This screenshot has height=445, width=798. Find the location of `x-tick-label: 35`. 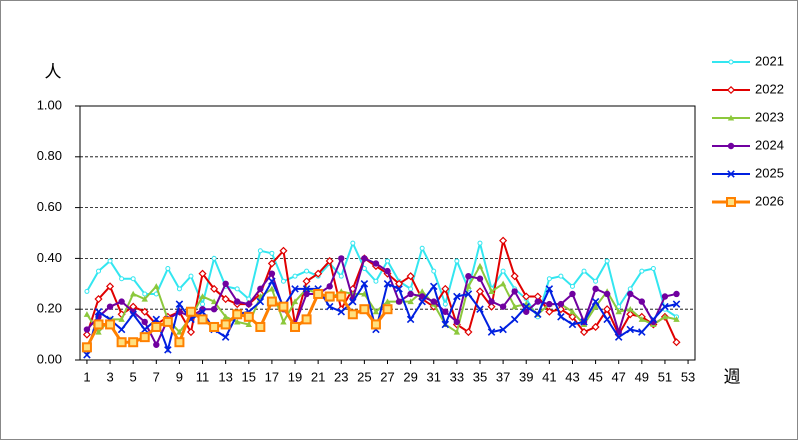

x-tick-label: 35 is located at coordinates (480, 376).